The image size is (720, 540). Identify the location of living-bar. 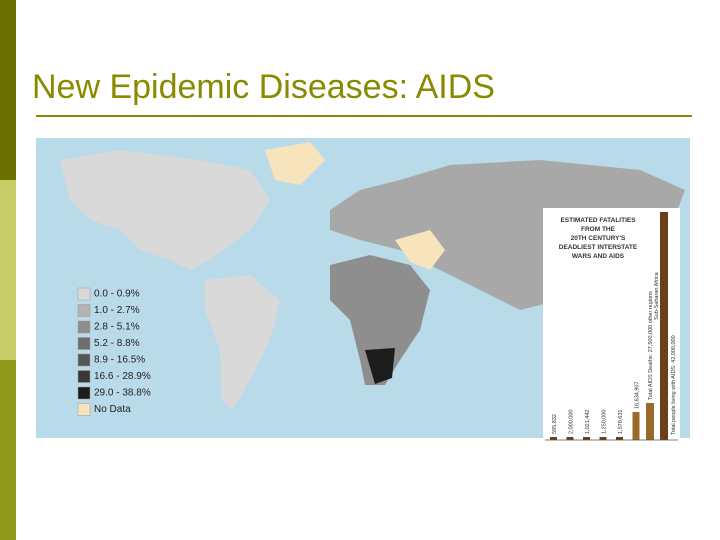
(664, 326).